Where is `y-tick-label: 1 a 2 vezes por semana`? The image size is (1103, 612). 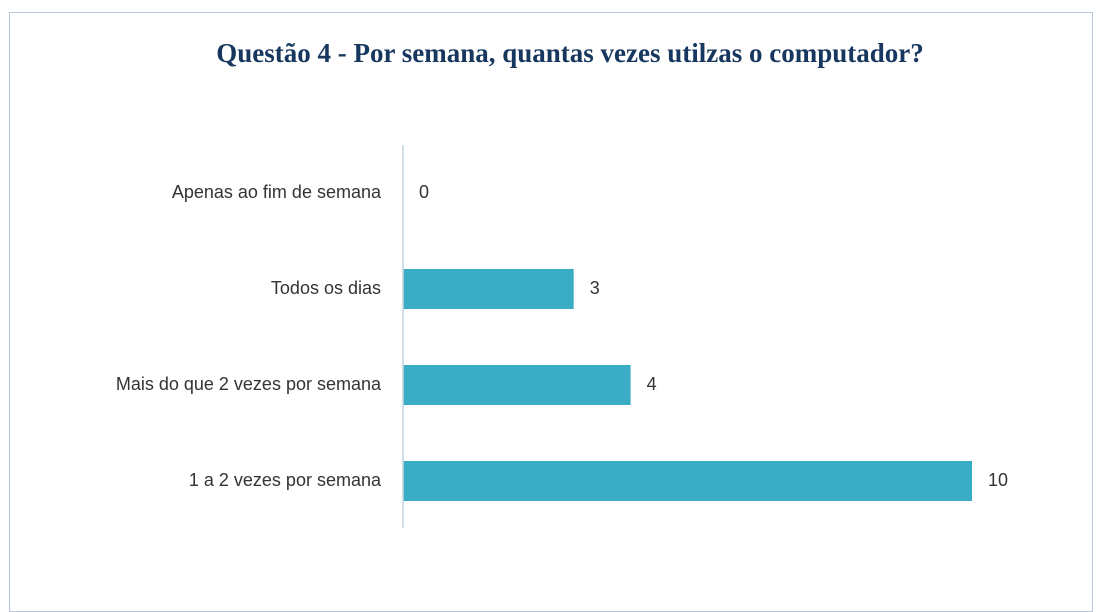
y-tick-label: 1 a 2 vezes por semana is located at coordinates (285, 480).